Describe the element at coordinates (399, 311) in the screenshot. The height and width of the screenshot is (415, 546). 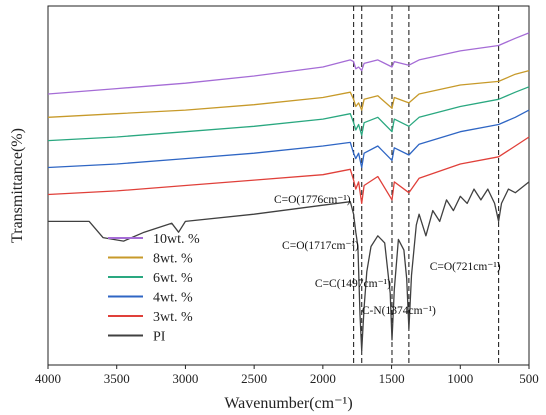
I see `annotation-label: C-N(1374cm⁻¹)` at that location.